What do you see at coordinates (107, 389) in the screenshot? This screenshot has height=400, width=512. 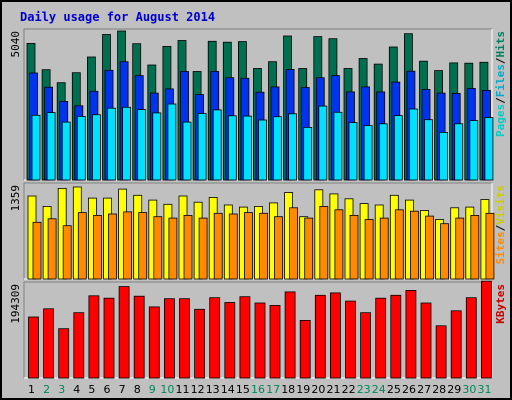 I see `x-tick-label-day-6: 6` at bounding box center [107, 389].